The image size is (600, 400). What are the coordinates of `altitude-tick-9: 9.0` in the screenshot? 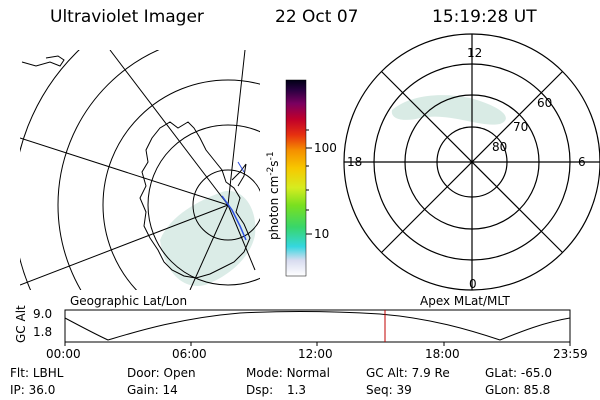 It's located at (43, 314).